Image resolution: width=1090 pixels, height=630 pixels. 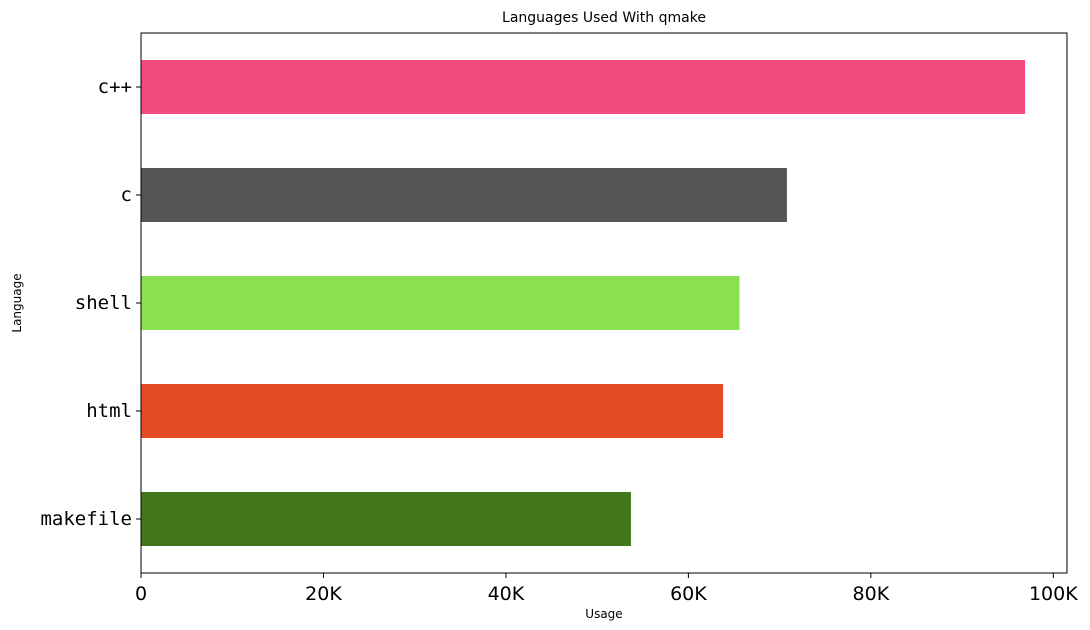 What do you see at coordinates (606, 589) in the screenshot?
I see `x-axis-ticks: 0 20K 40K 60K 80K 100K` at bounding box center [606, 589].